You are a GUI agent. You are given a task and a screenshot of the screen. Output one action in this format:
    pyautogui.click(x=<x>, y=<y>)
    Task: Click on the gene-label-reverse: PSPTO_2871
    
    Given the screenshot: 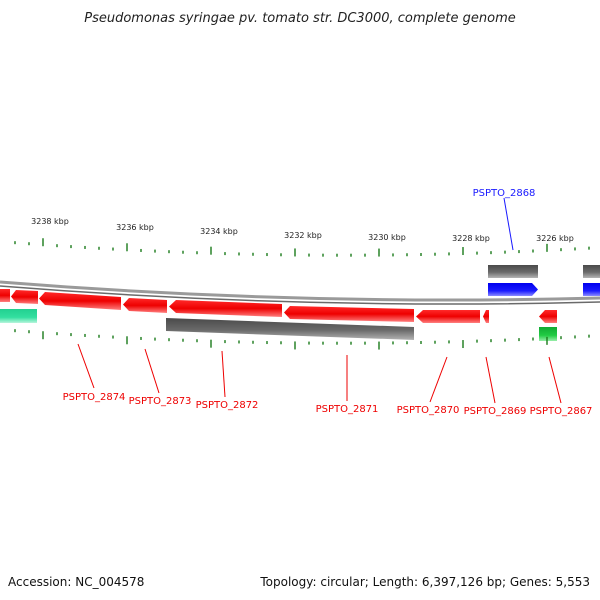 What is the action you would take?
    pyautogui.click(x=347, y=409)
    